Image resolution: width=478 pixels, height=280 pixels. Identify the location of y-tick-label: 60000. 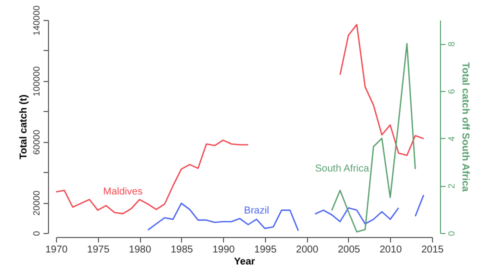
(37, 142).